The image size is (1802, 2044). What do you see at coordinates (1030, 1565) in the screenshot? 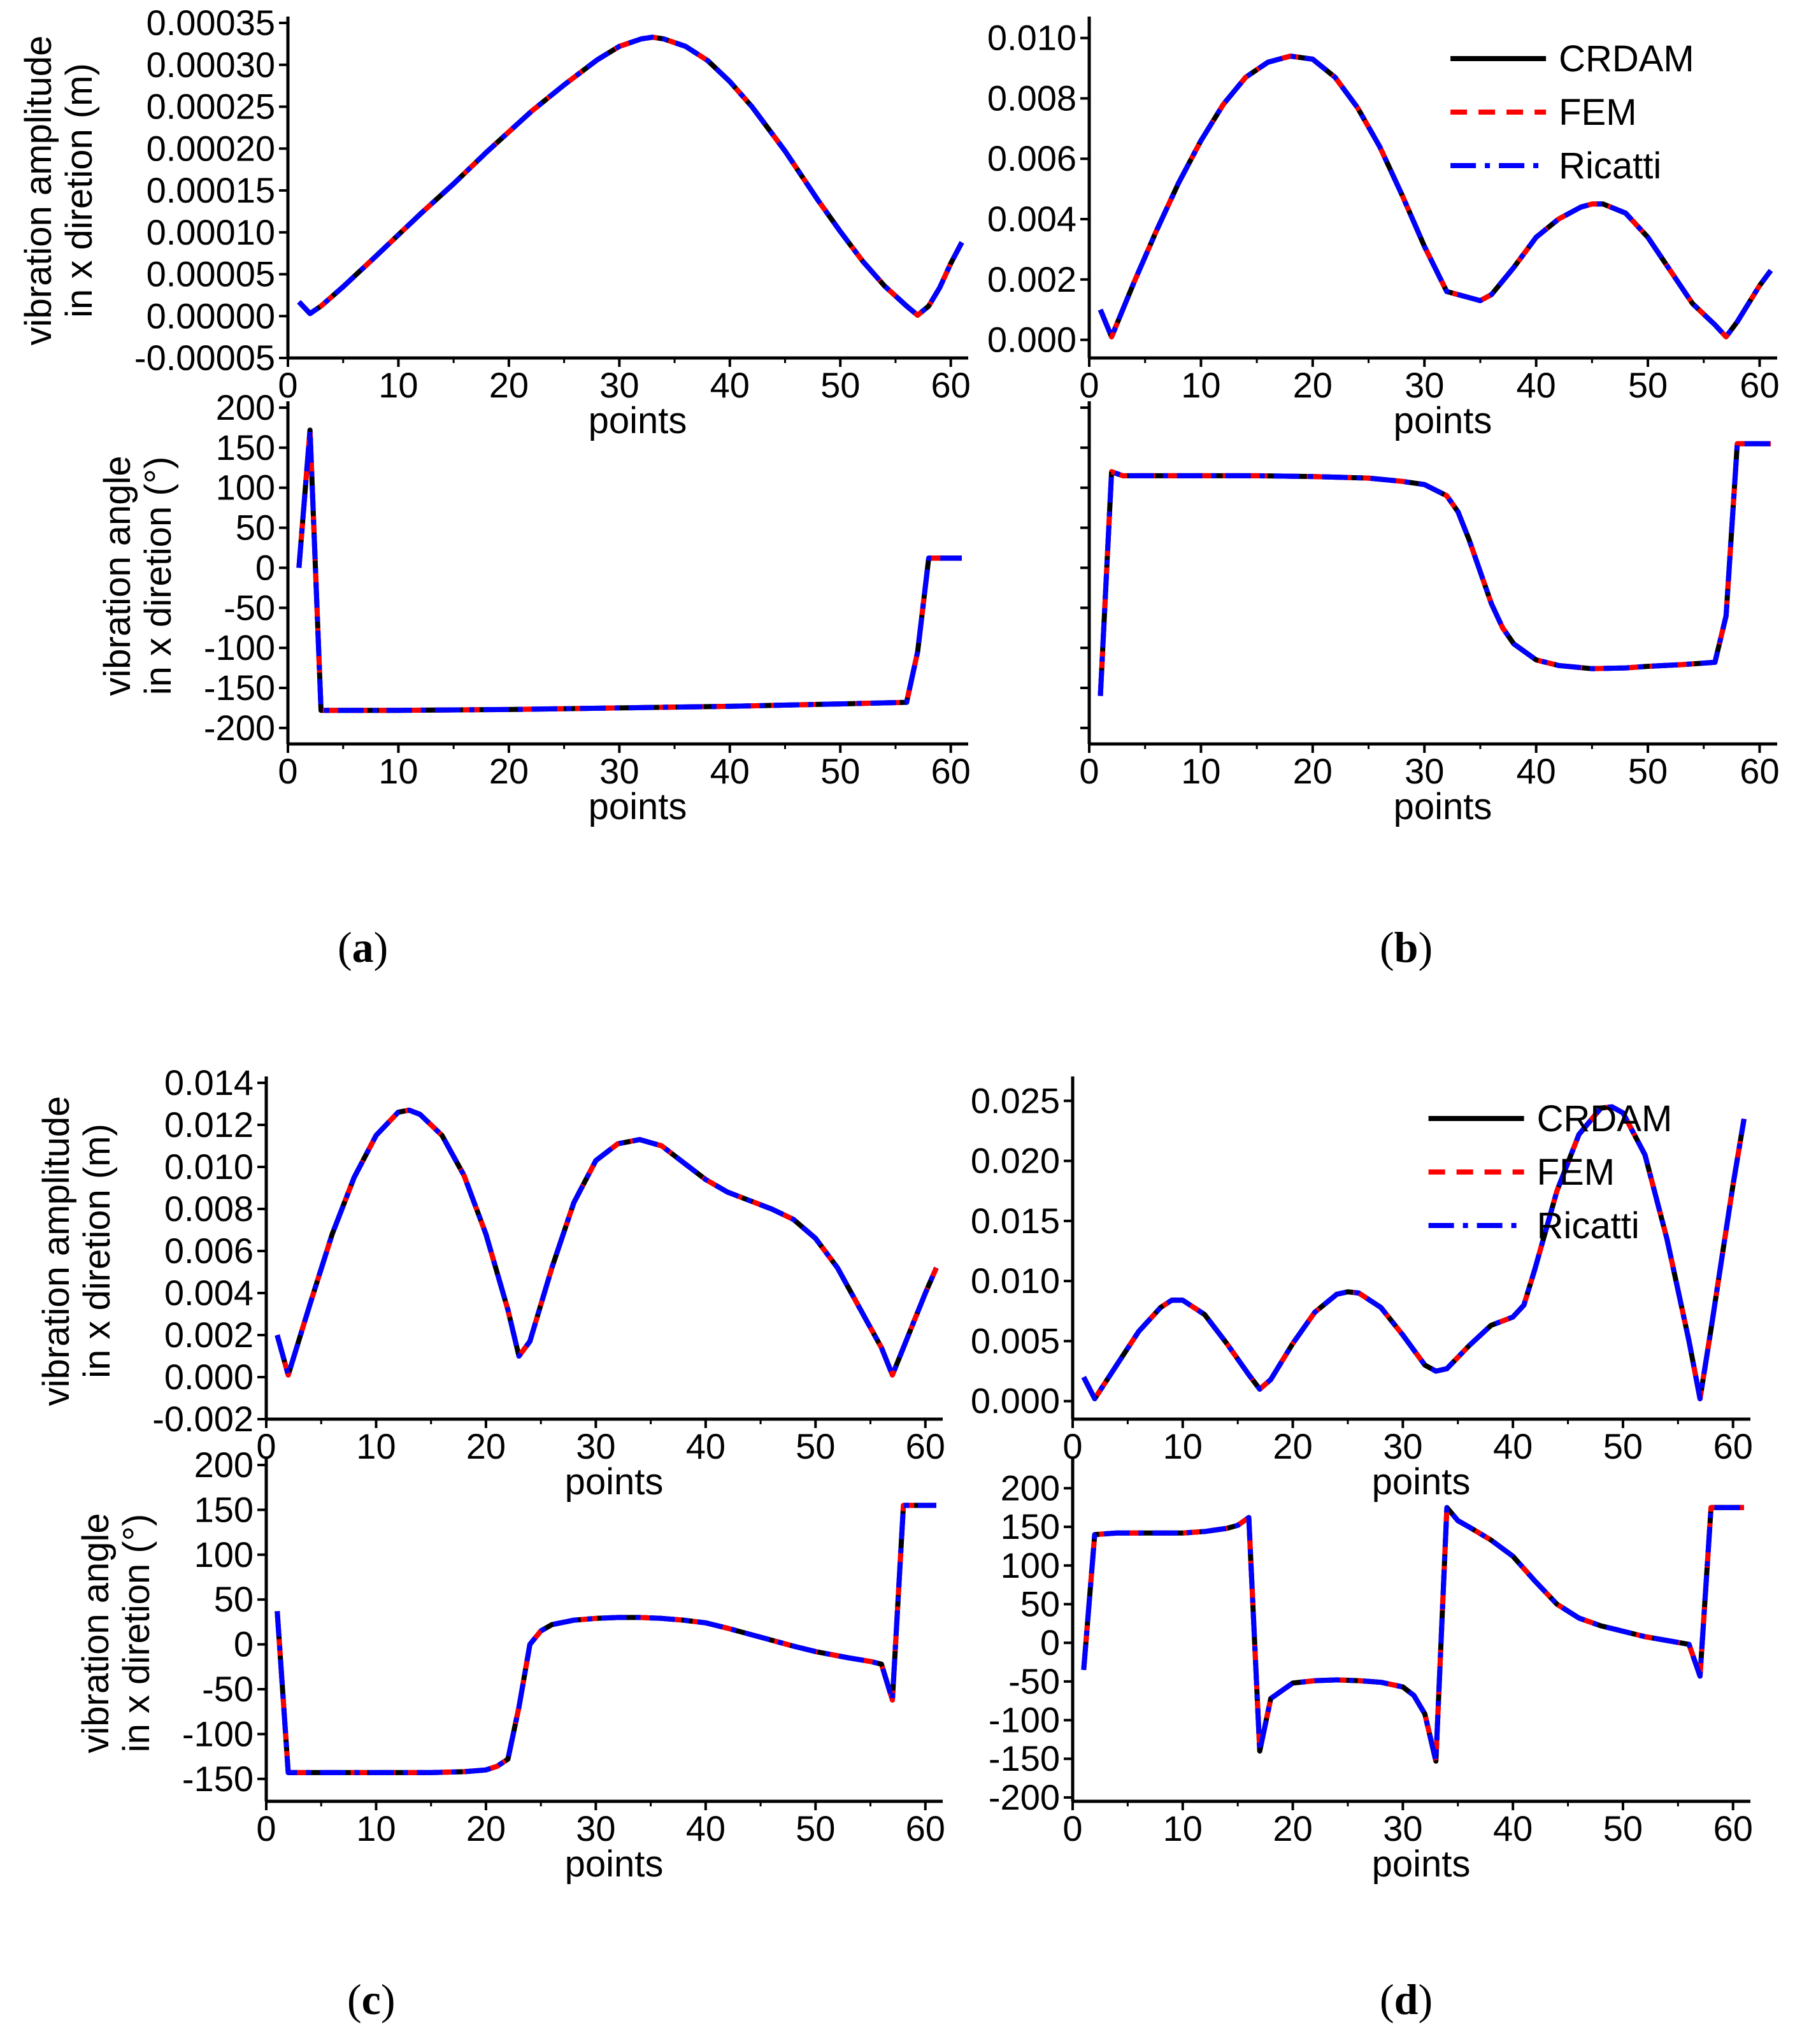
I see `y-tick-label: 100` at bounding box center [1030, 1565].